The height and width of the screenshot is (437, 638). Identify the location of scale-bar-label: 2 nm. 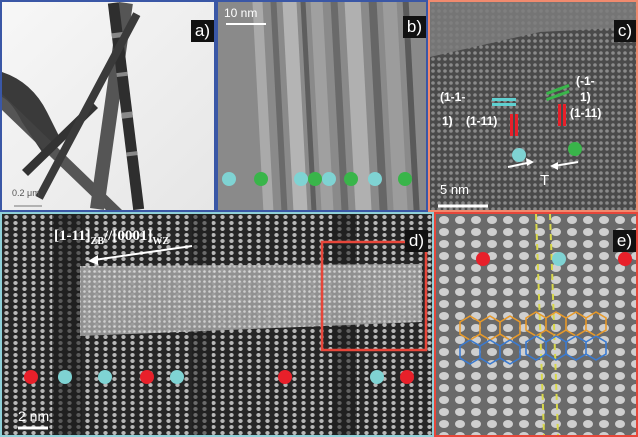
(34, 416).